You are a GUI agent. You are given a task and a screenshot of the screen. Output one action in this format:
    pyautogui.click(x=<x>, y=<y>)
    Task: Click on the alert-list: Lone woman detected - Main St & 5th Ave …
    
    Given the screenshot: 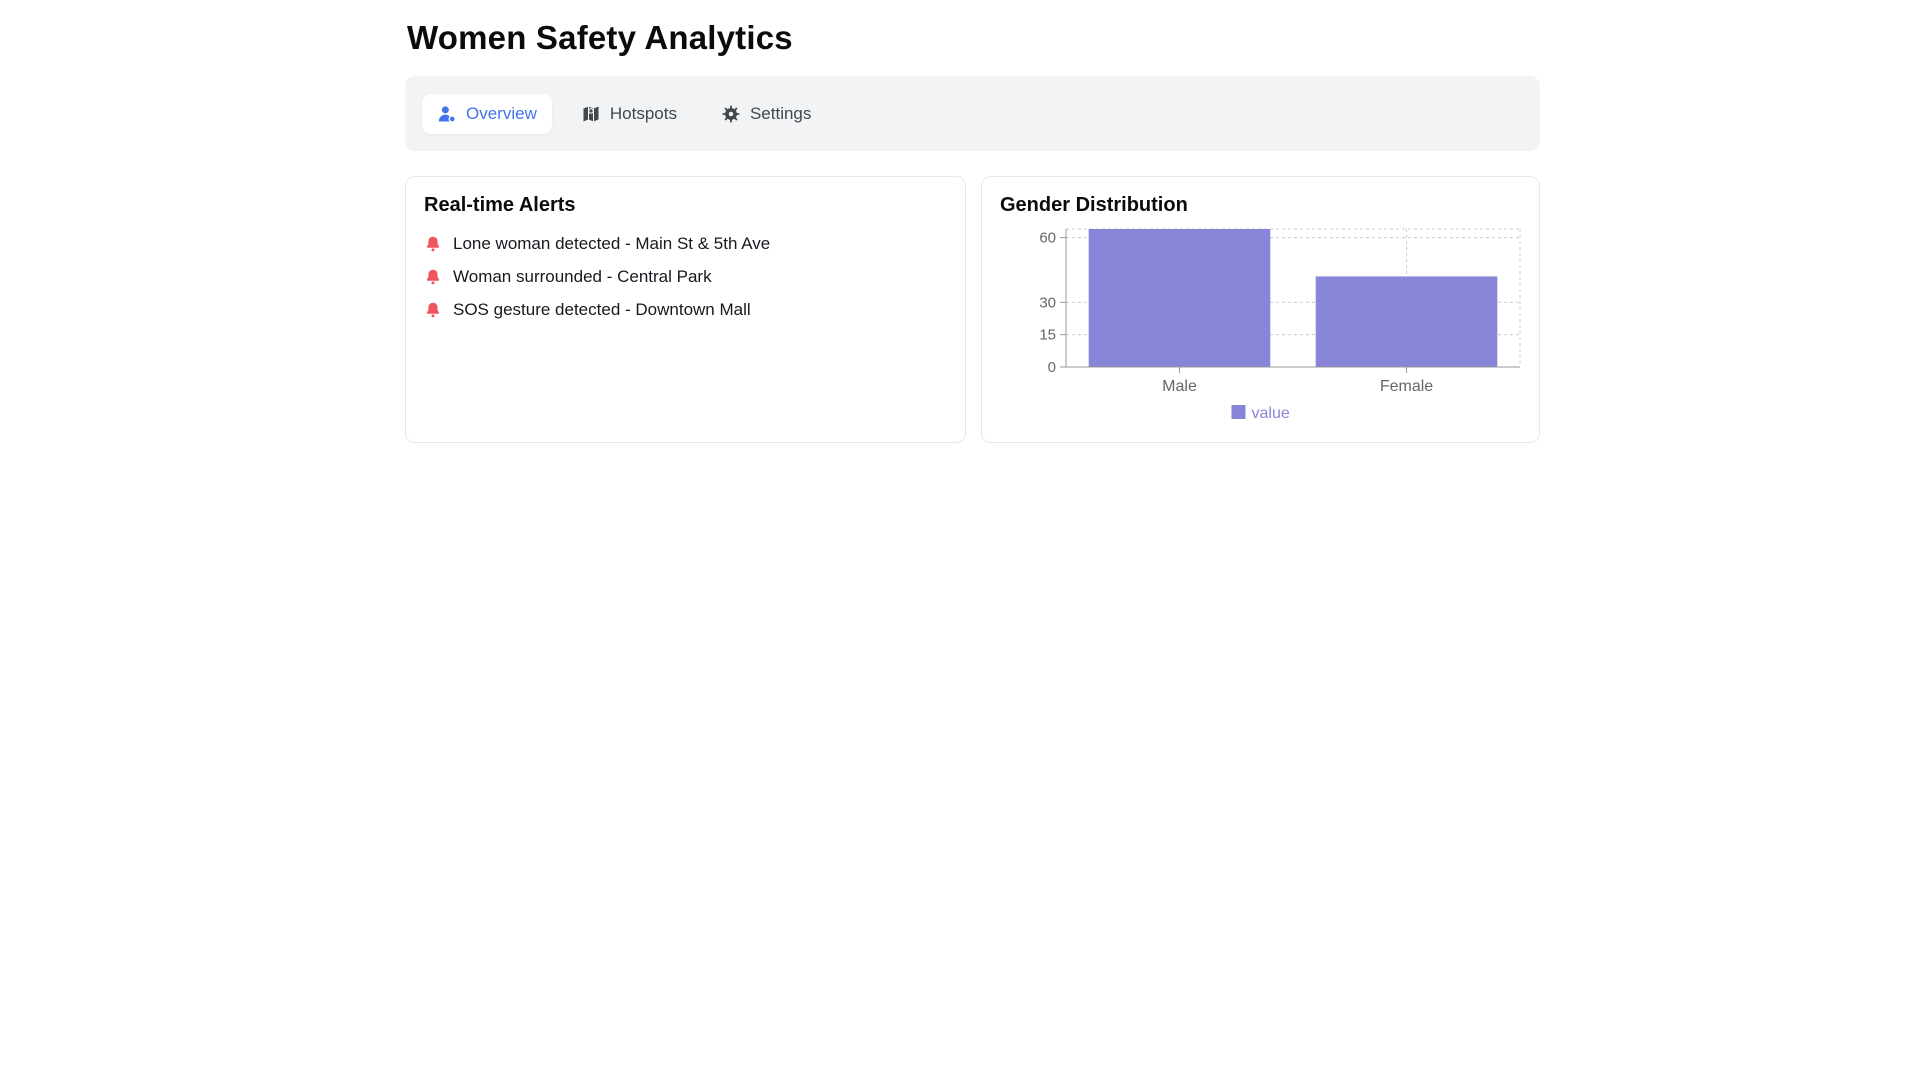 What is the action you would take?
    pyautogui.click(x=685, y=276)
    